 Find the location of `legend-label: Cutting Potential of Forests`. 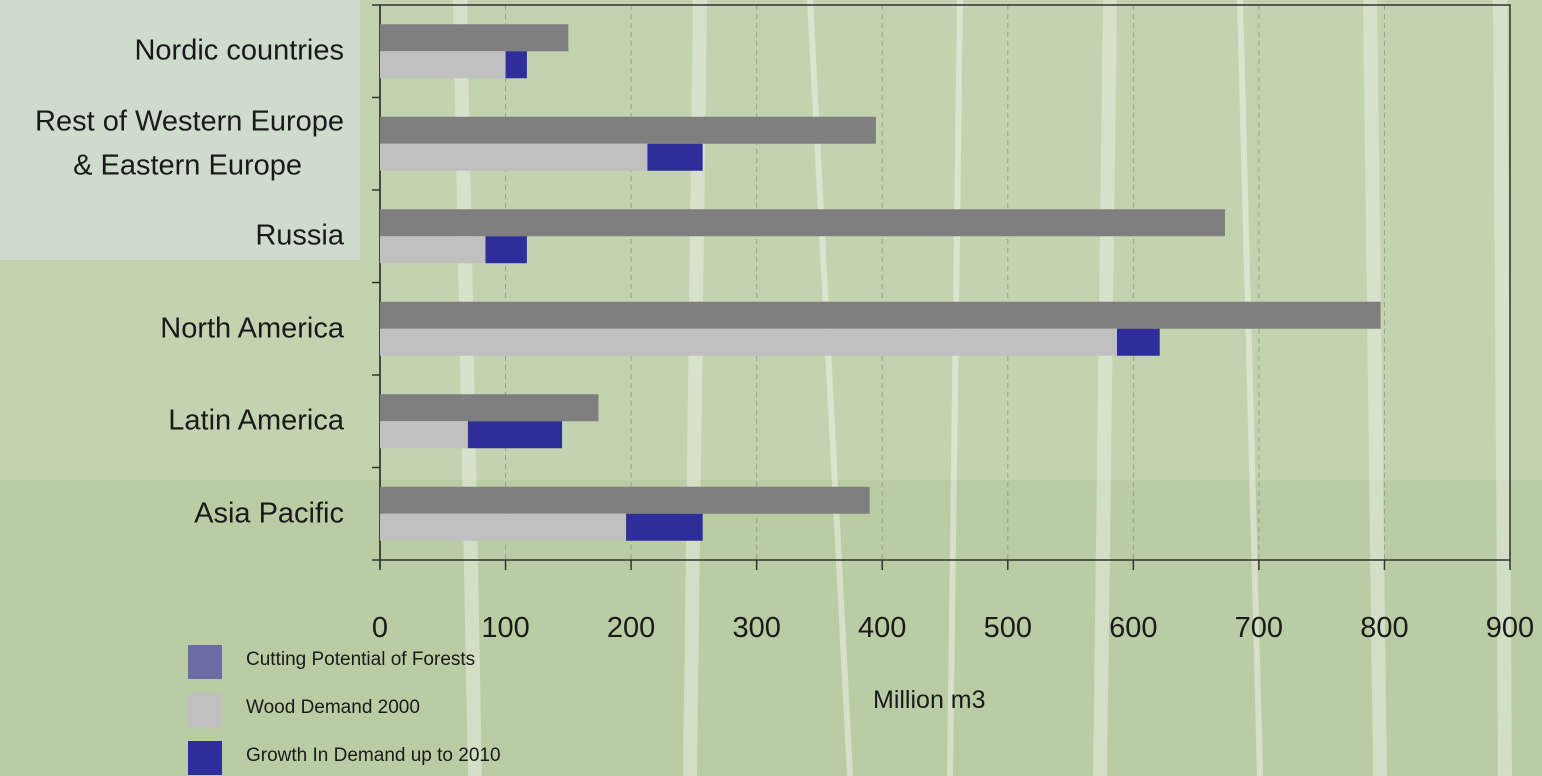

legend-label: Cutting Potential of Forests is located at coordinates (361, 659).